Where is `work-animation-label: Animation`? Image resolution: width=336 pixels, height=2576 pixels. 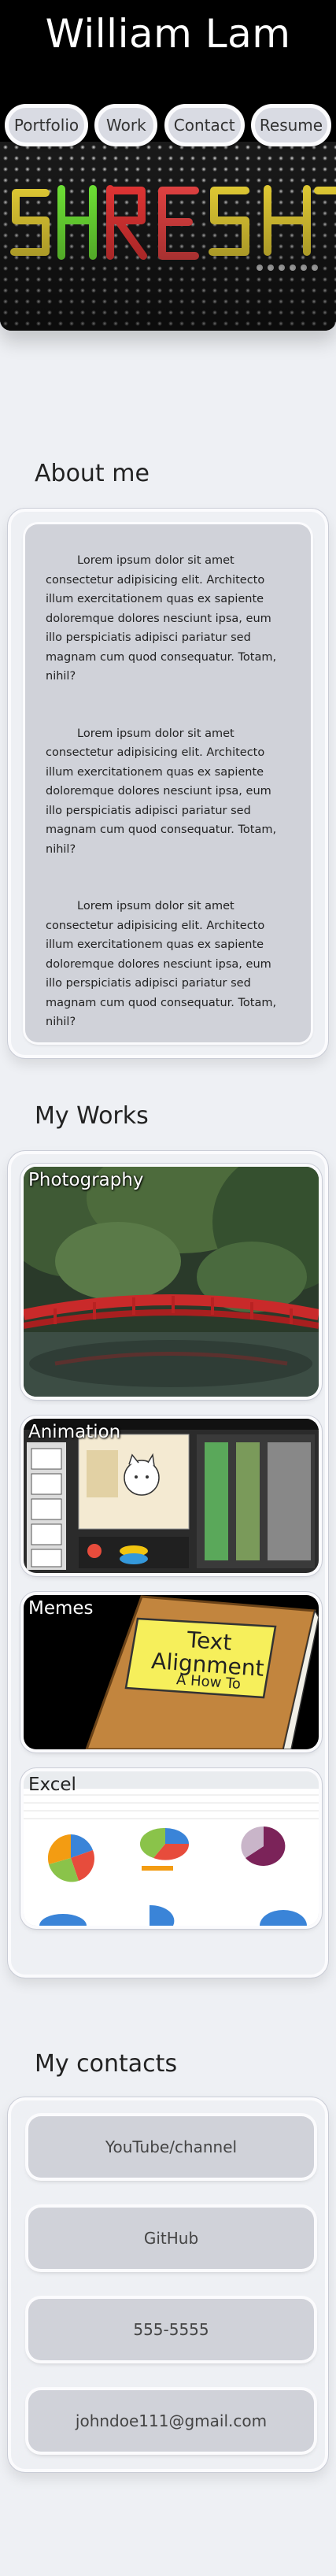
work-animation-label: Animation is located at coordinates (74, 1432).